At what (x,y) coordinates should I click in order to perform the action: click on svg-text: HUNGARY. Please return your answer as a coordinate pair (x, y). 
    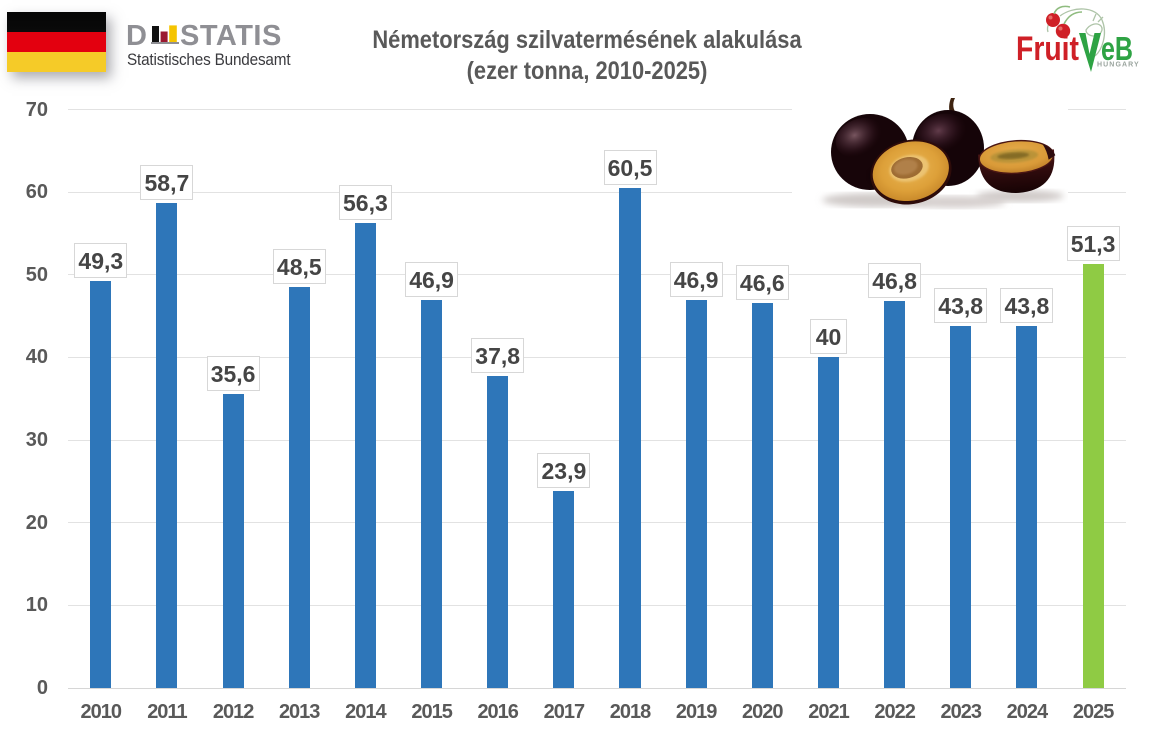
    Looking at the image, I should click on (1118, 65).